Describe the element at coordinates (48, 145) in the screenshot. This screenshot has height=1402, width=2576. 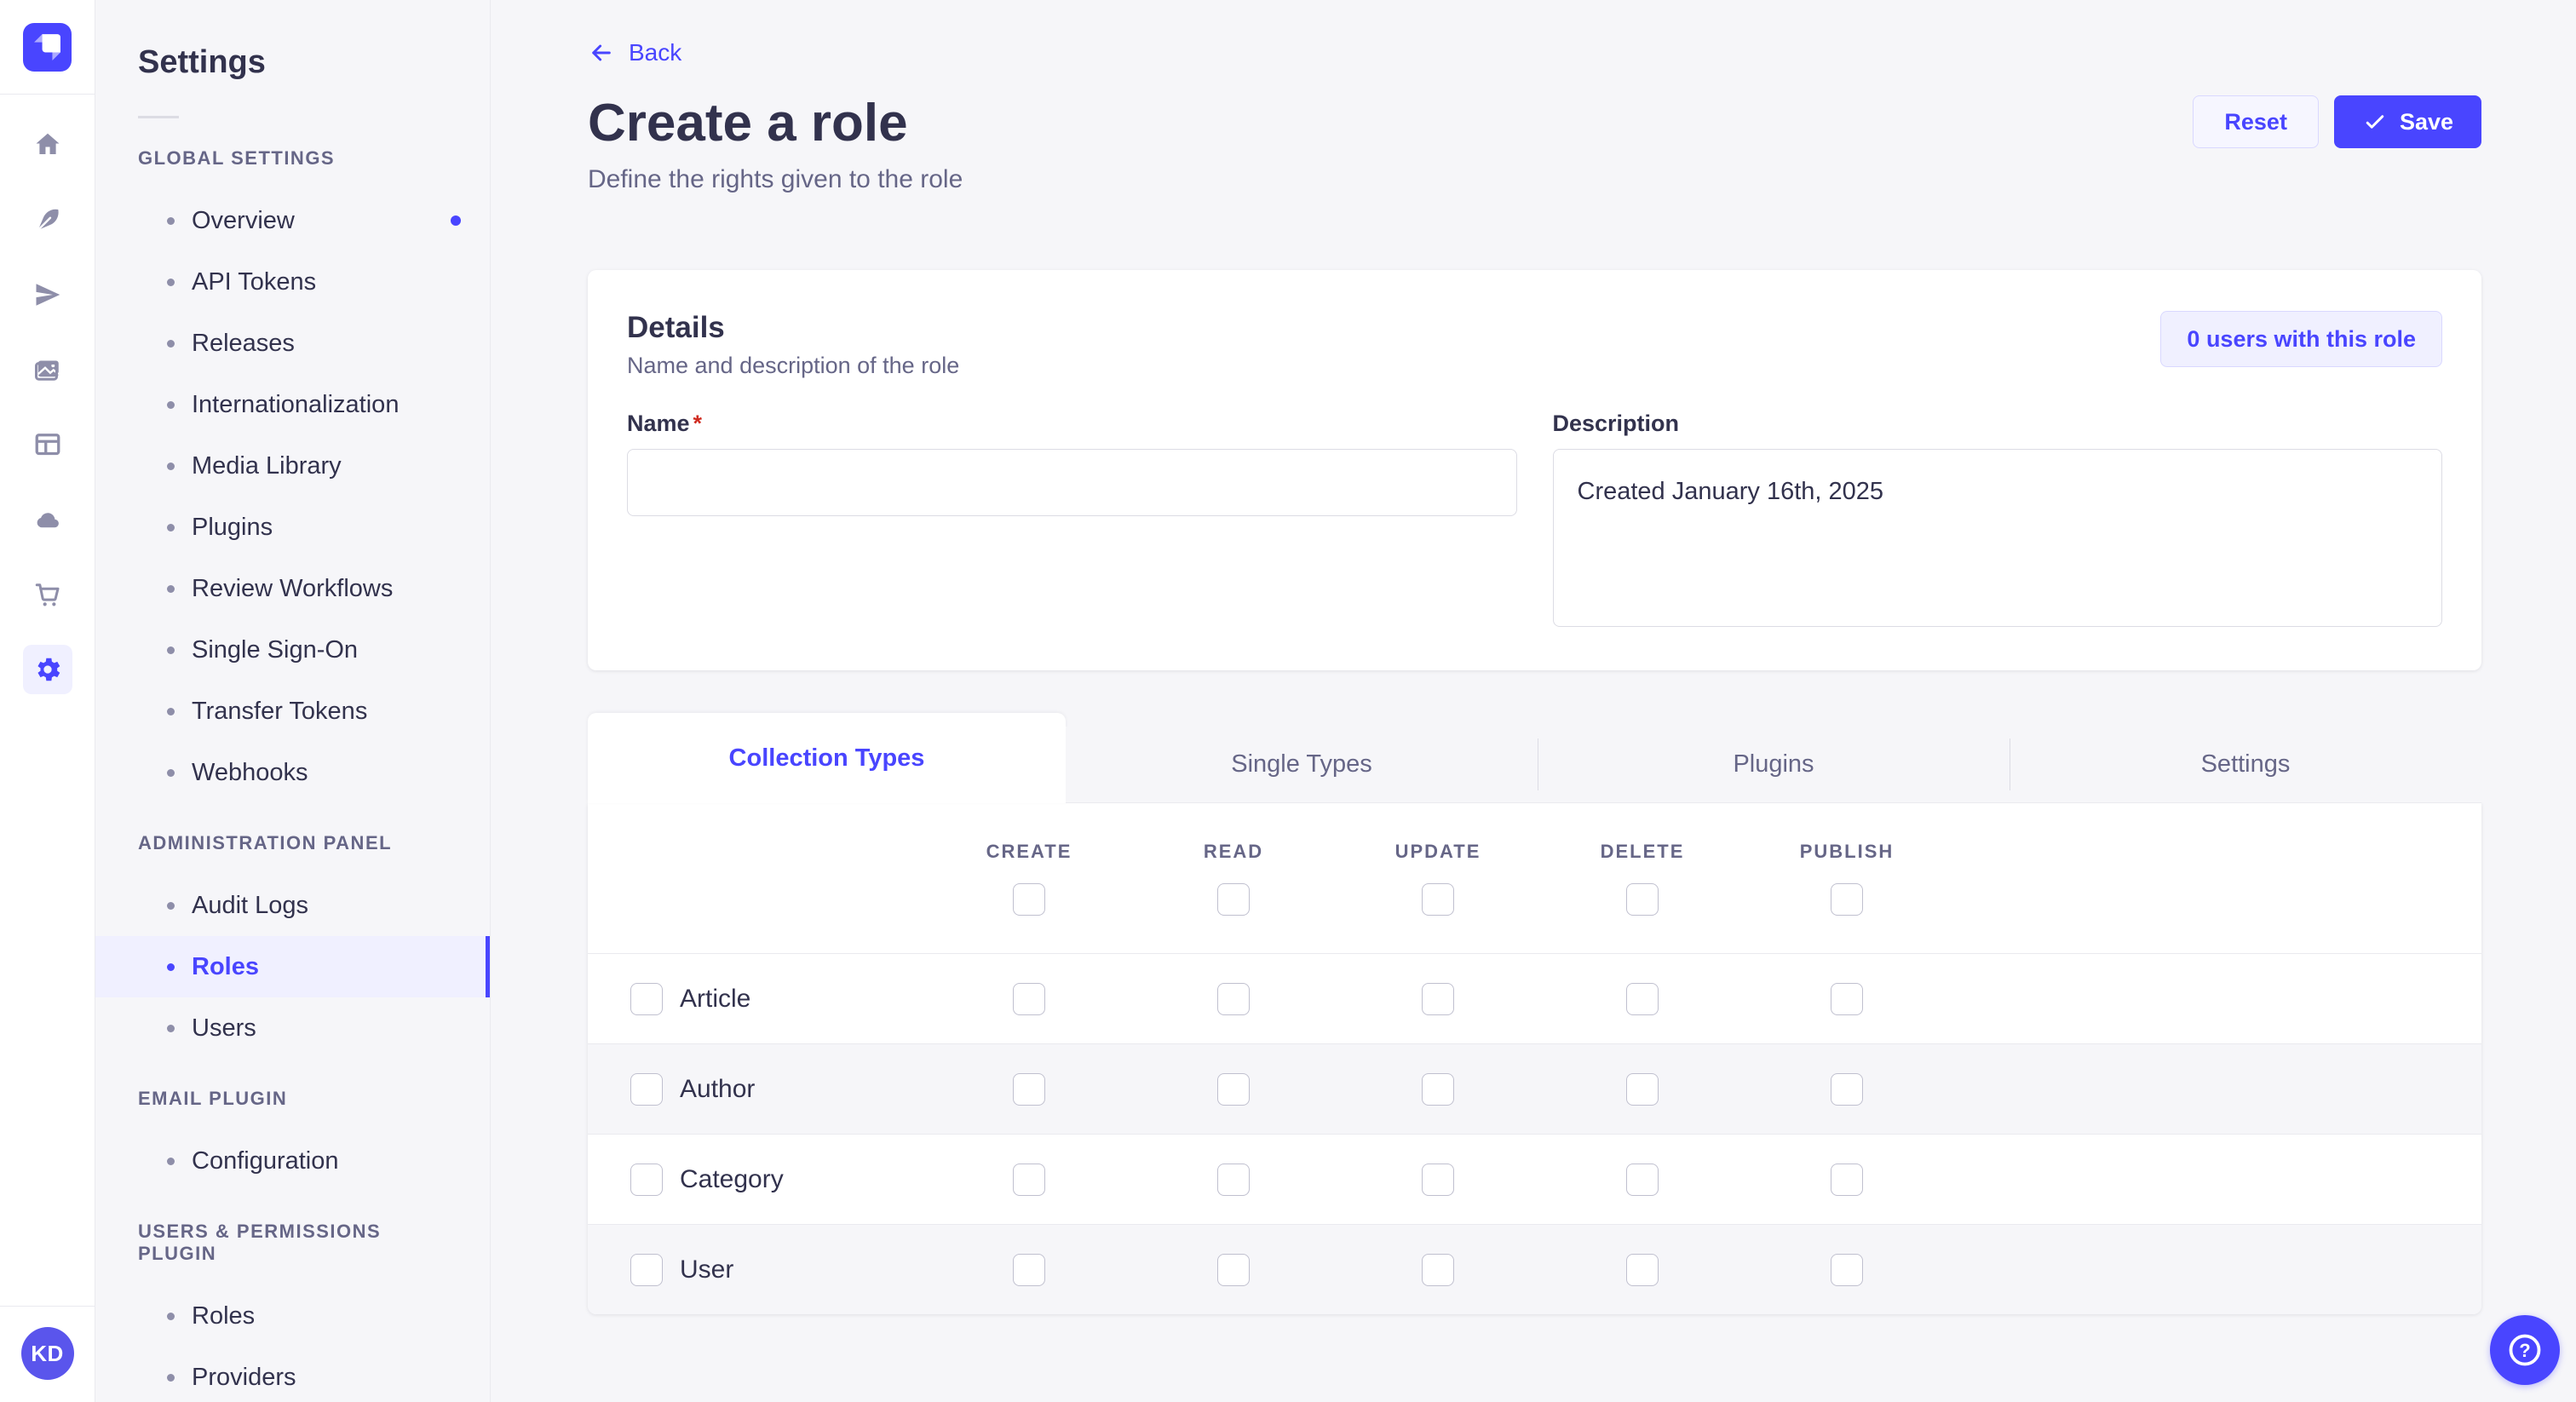
I see `home-icon` at that location.